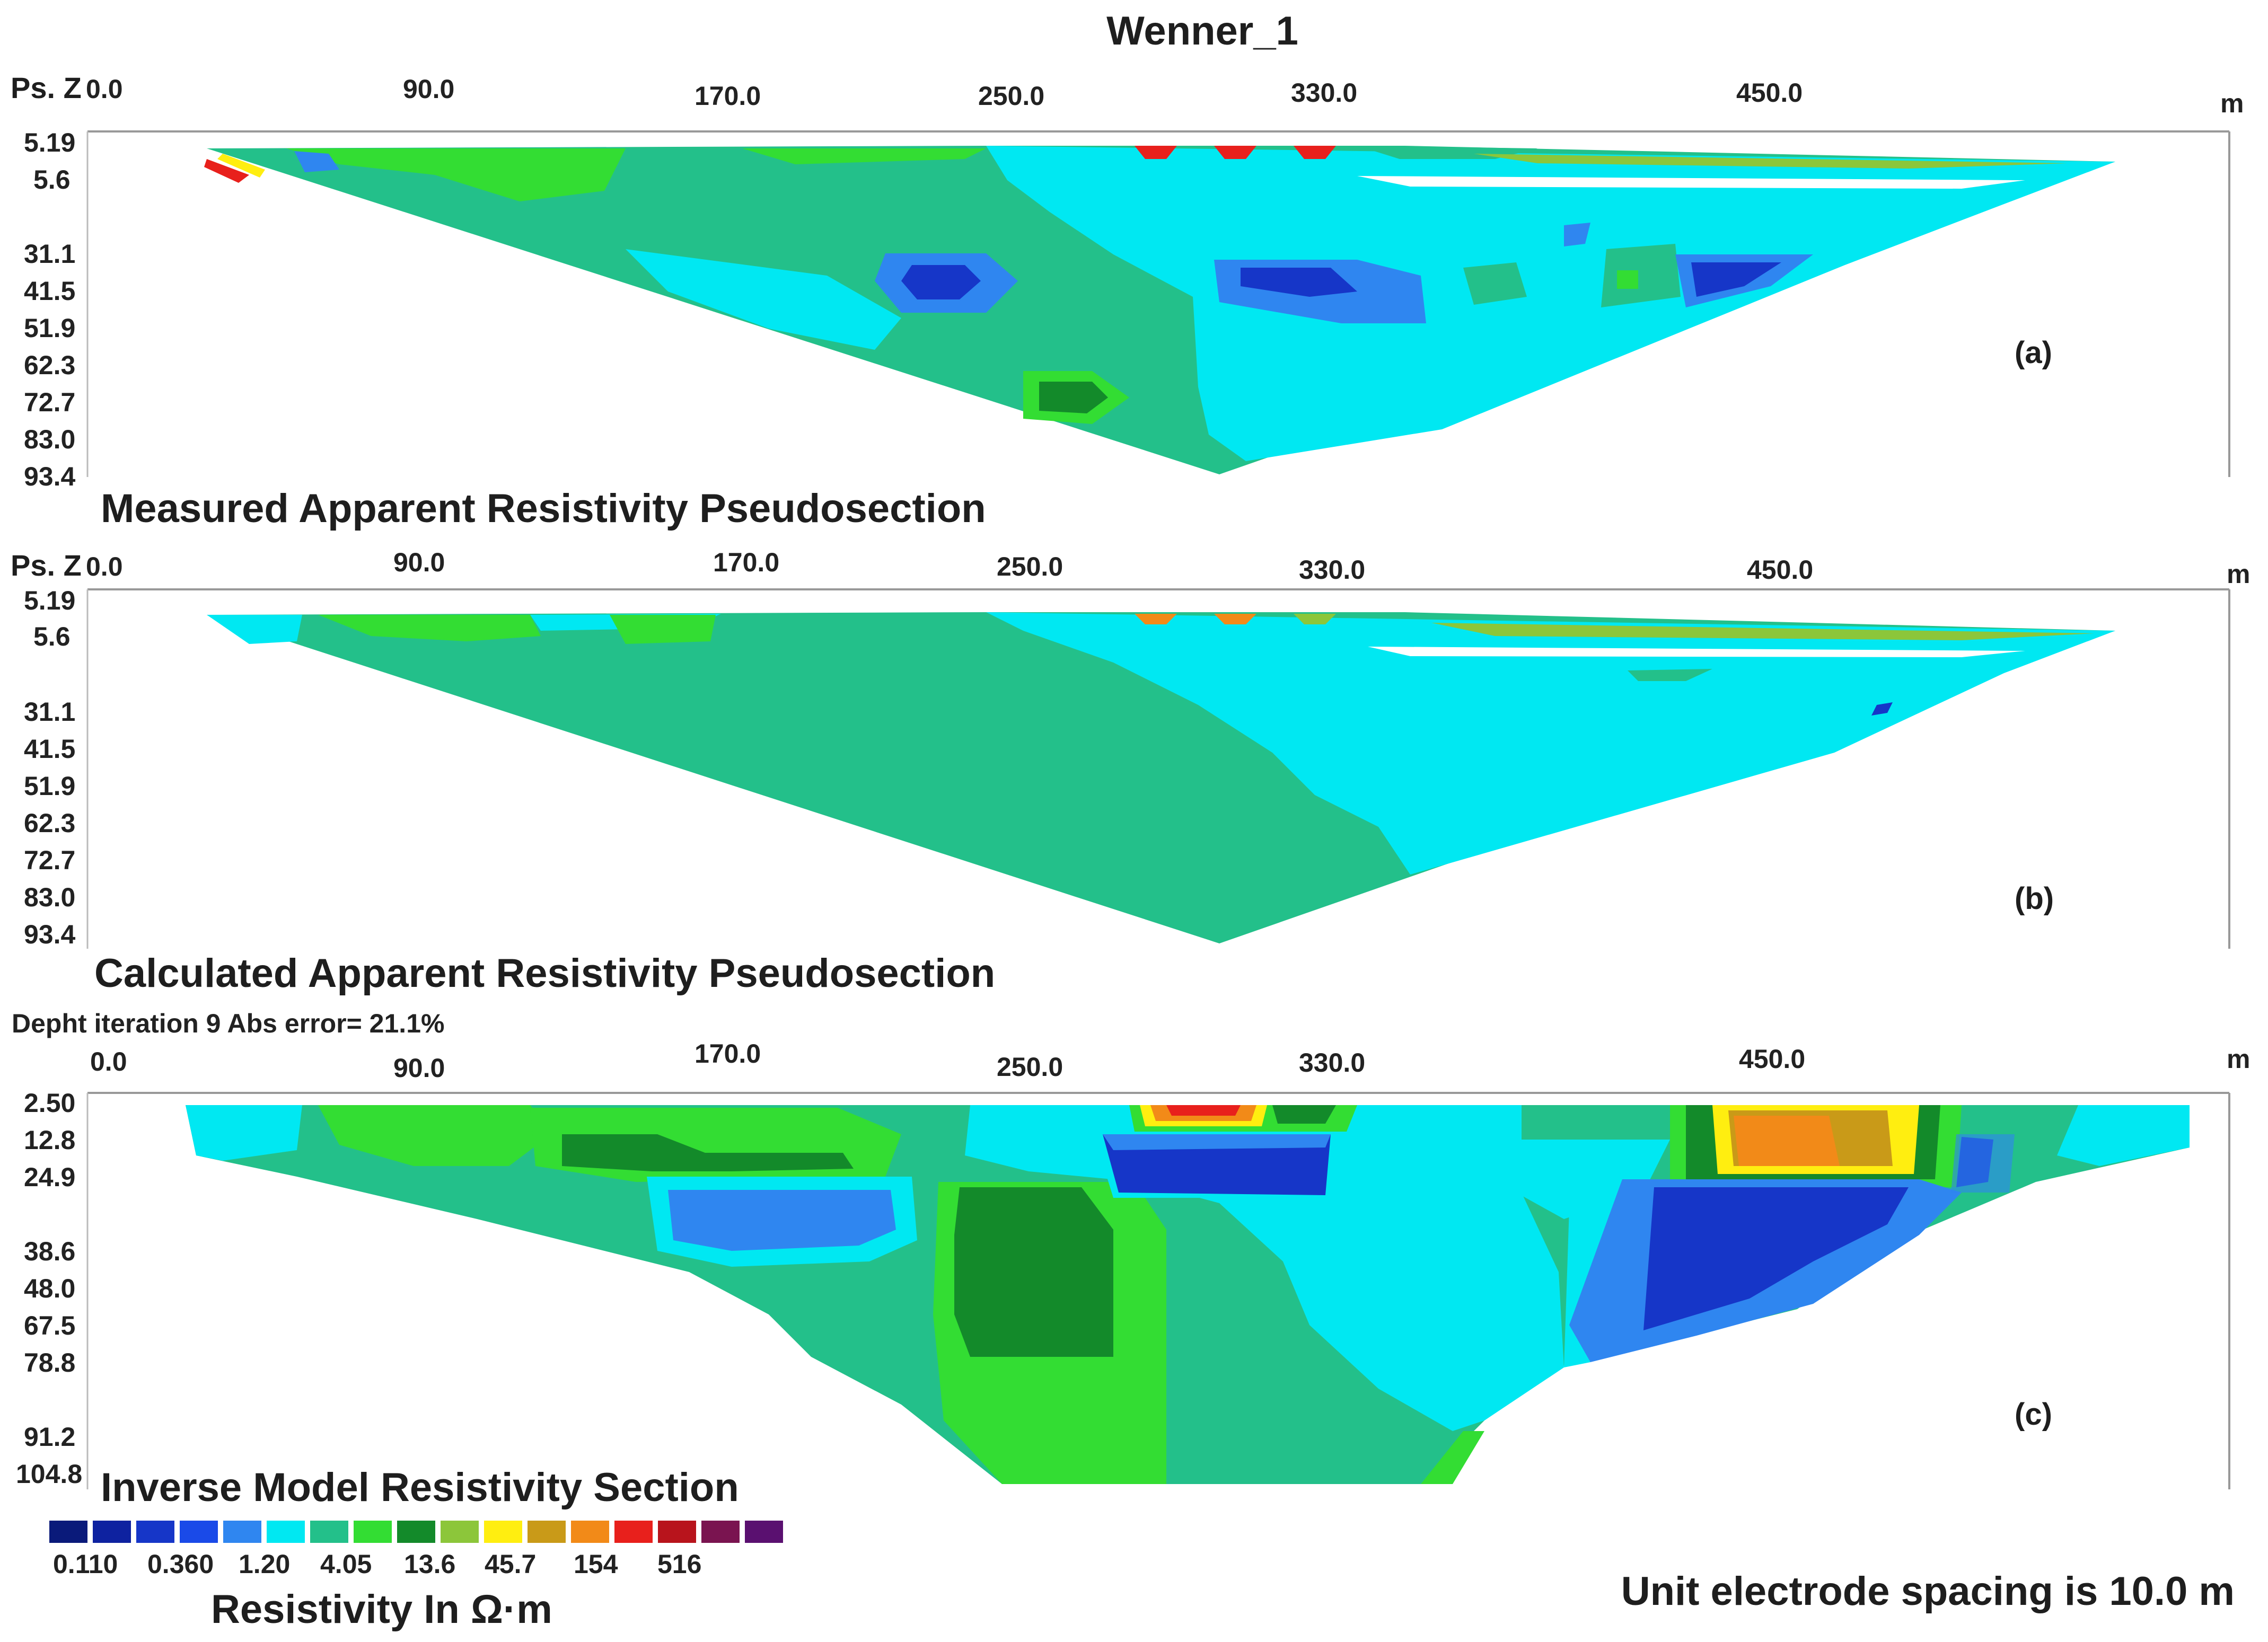 This screenshot has width=2268, height=1642. I want to click on panel-c-x-ticks: 0.0 90.0 170.0 250.0 330.0 450.0 m, so click(1170, 1061).